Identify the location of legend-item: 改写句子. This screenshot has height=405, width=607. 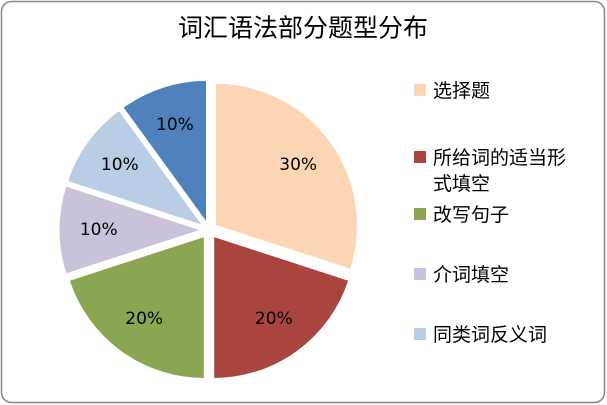
(498, 215).